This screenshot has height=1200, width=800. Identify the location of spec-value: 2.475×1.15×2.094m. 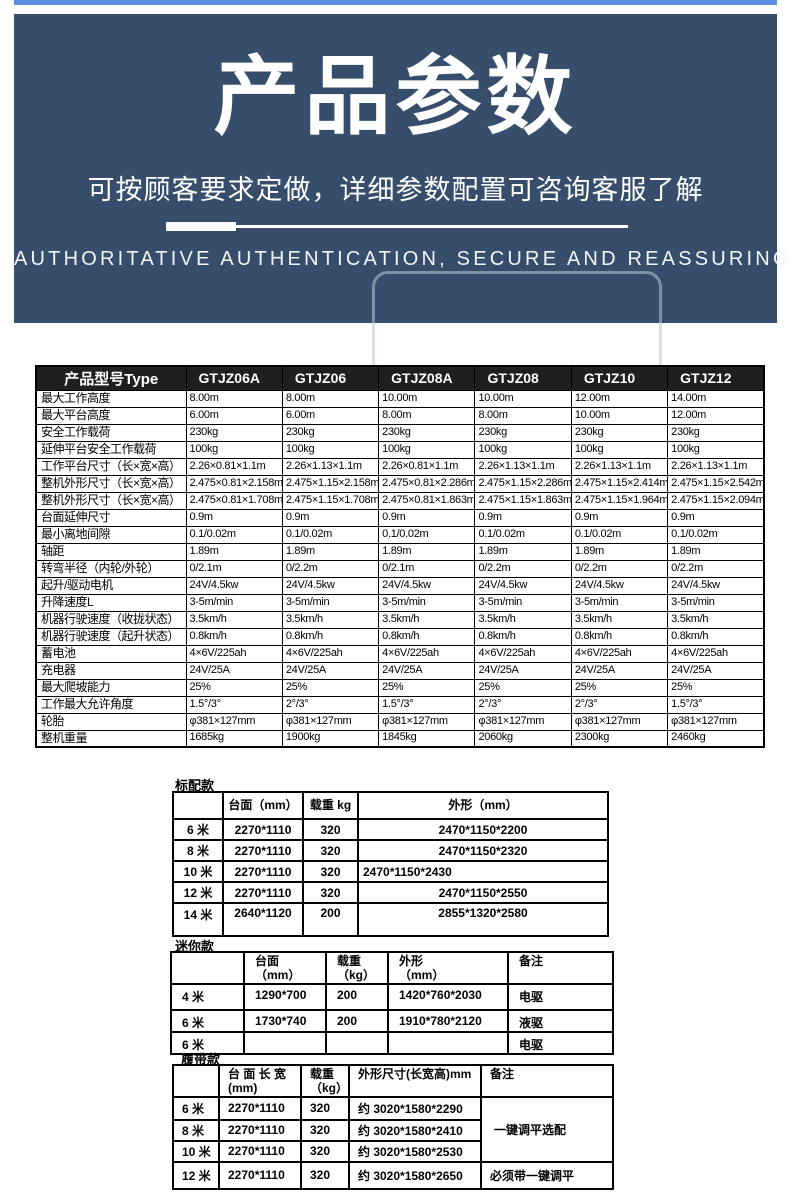
(716, 500).